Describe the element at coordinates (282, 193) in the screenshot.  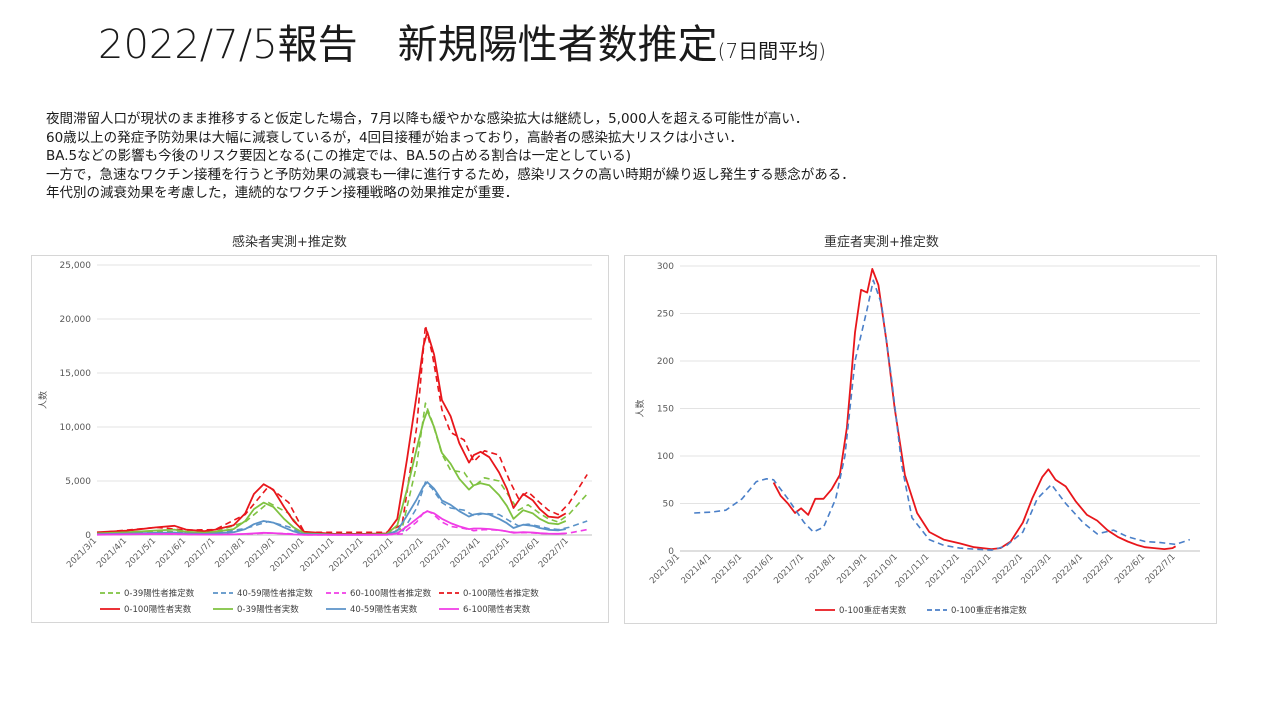
I see `description-line: 年代別の減衰効果を考慮した，連続的なワクチン接種戦略の効果推定が重要．` at that location.